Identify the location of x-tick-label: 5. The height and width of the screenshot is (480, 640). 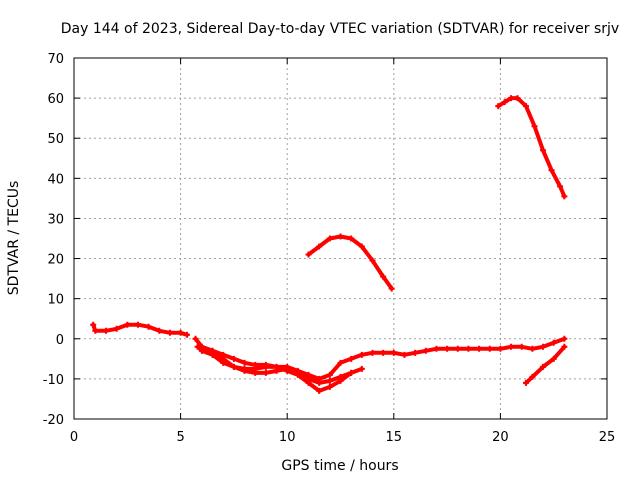
(180, 437).